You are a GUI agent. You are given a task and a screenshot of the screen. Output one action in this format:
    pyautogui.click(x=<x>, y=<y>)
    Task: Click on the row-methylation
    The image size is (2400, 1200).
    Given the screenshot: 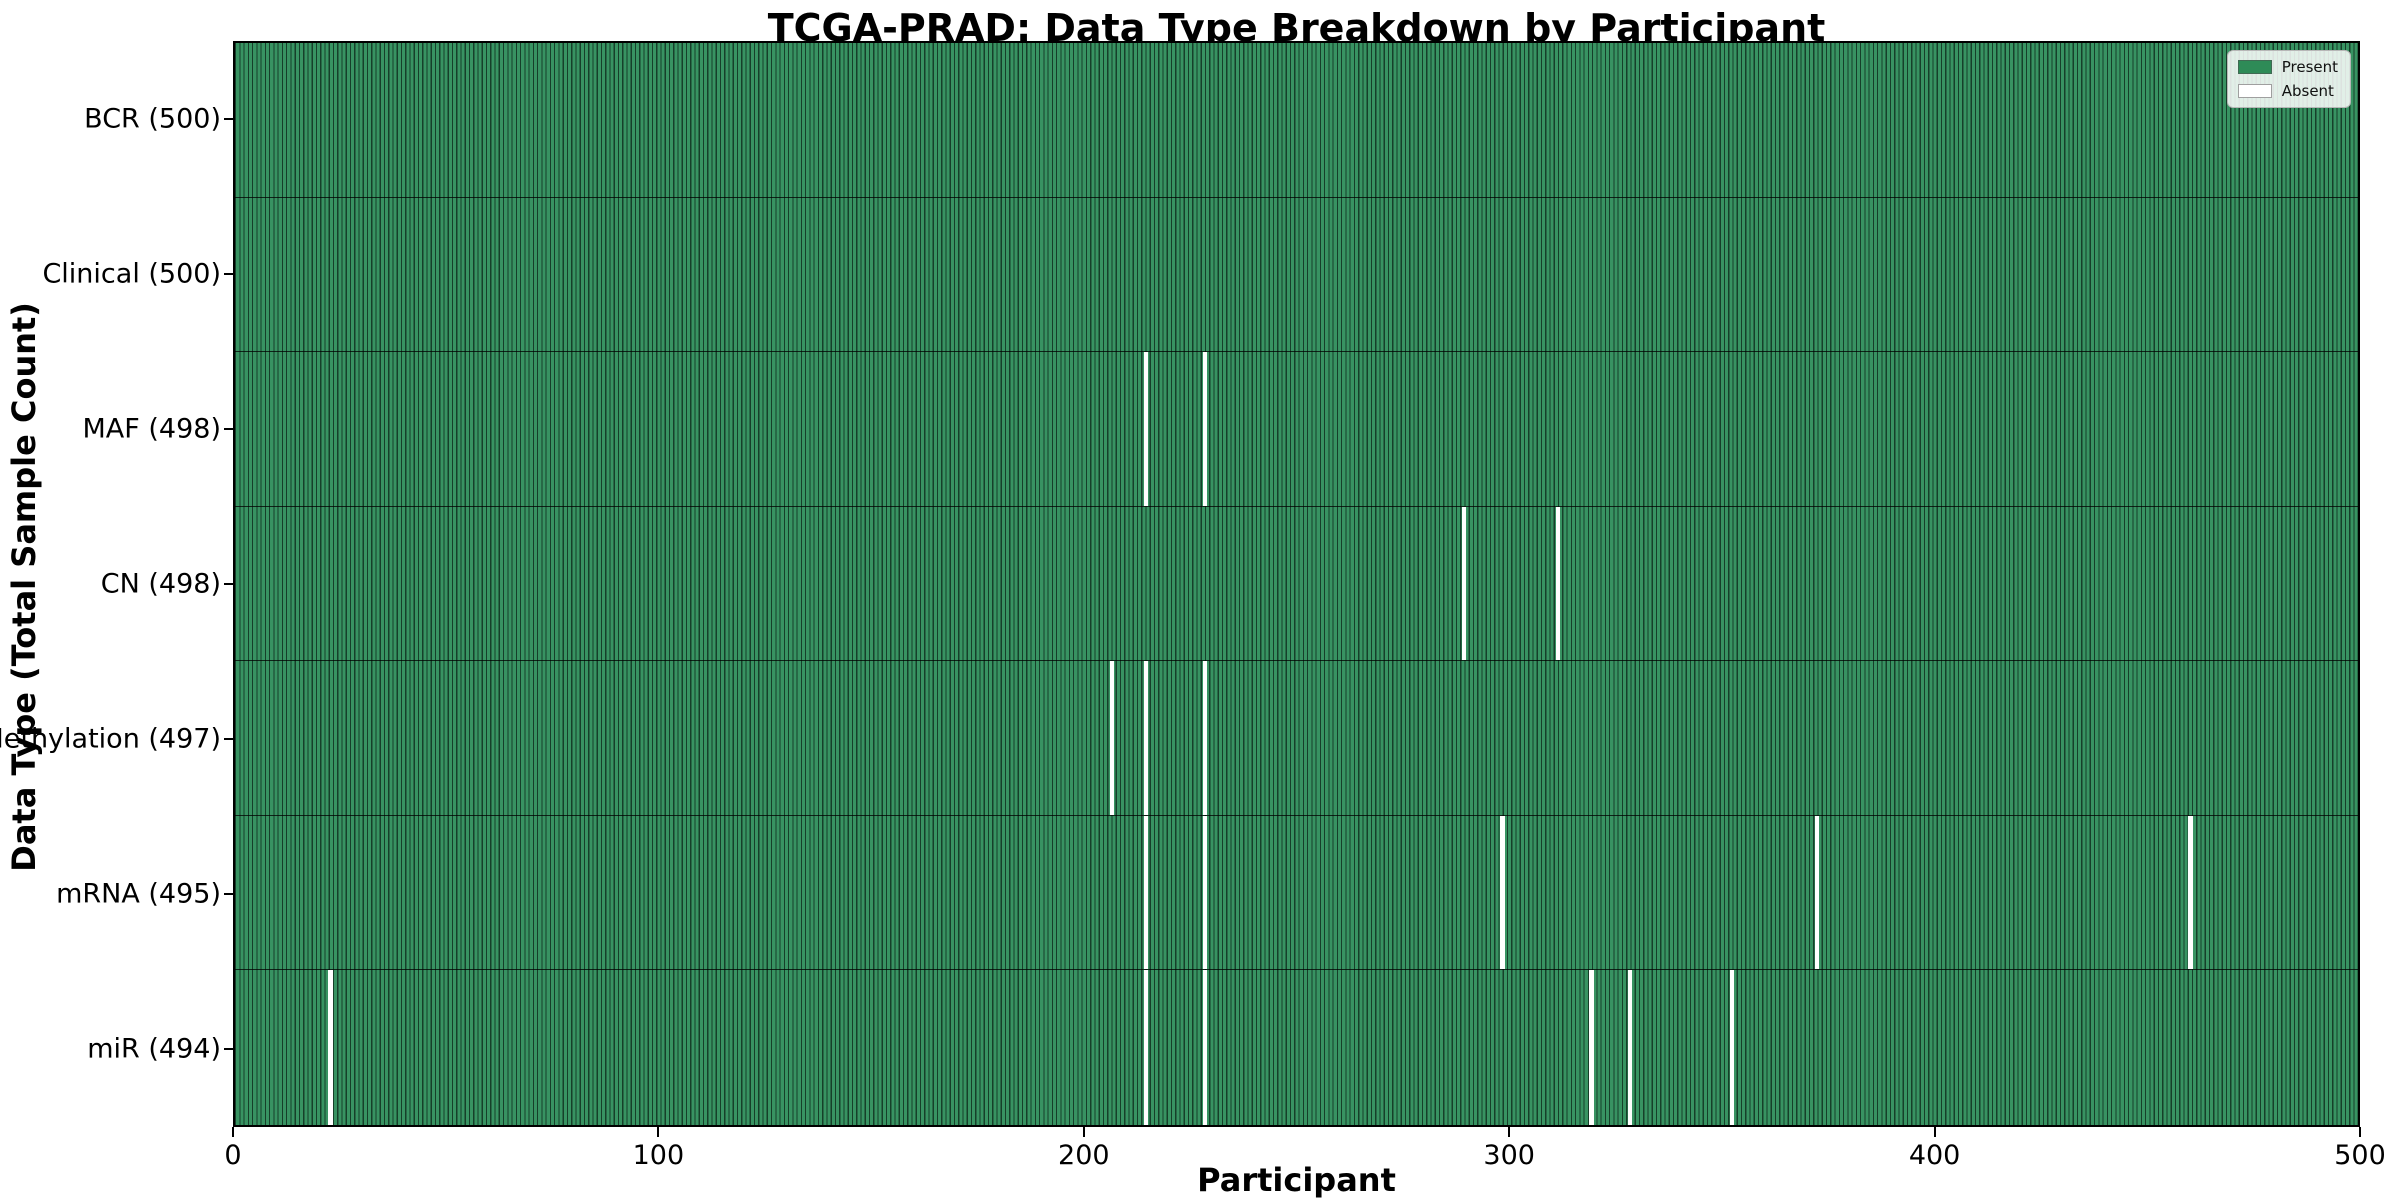 What is the action you would take?
    pyautogui.click(x=1296, y=738)
    